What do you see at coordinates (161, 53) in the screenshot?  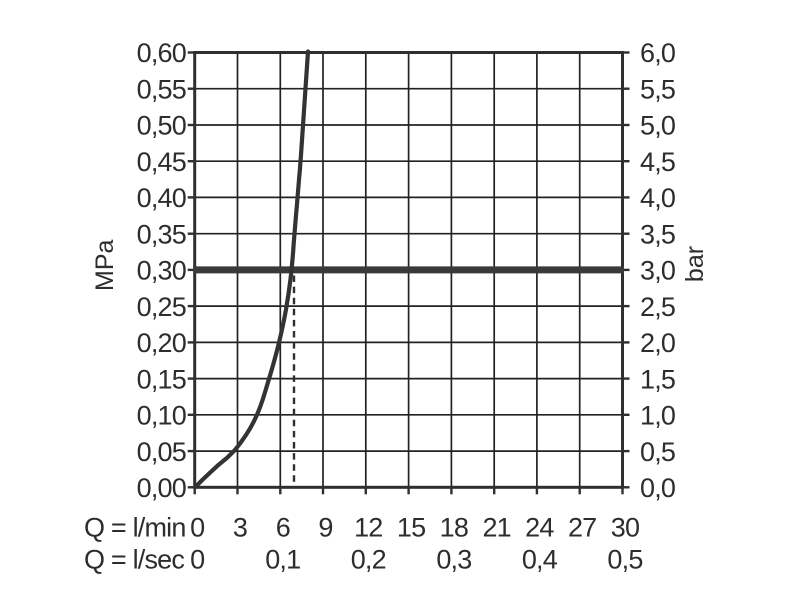 I see `svg-text: 0,60` at bounding box center [161, 53].